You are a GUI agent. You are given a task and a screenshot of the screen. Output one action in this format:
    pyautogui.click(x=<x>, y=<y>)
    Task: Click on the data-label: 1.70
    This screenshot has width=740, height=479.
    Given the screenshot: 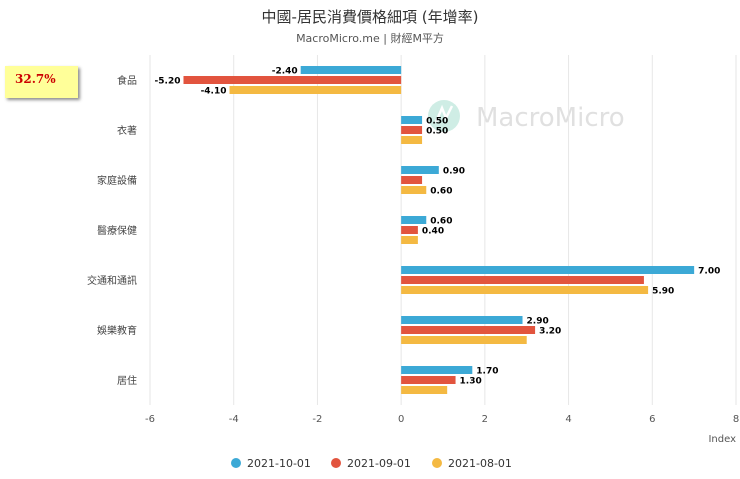 What is the action you would take?
    pyautogui.click(x=487, y=372)
    